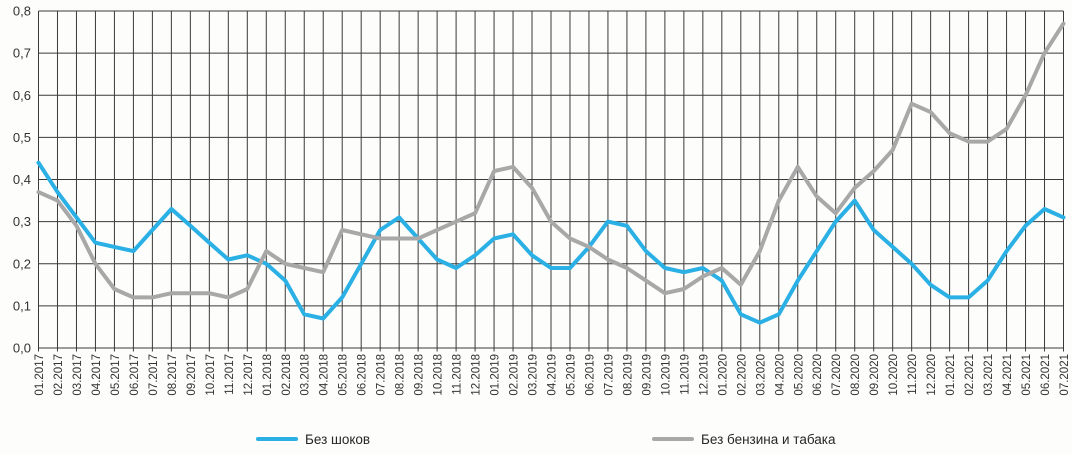 The image size is (1072, 454). What do you see at coordinates (173, 375) in the screenshot?
I see `svg-text: 08.2017` at bounding box center [173, 375].